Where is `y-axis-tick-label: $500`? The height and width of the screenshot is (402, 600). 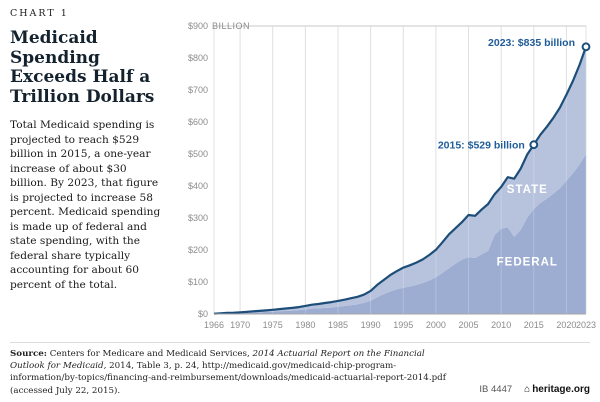 y-axis-tick-label: $500 is located at coordinates (198, 154).